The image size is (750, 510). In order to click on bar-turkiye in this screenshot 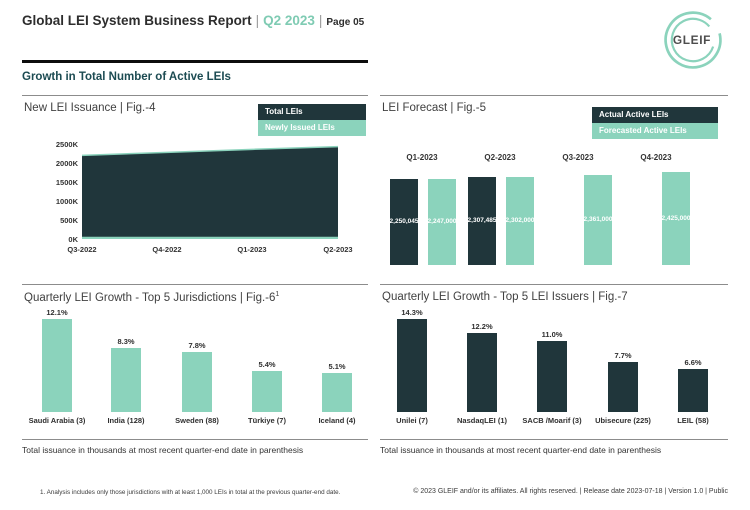, I will do `click(267, 391)`.